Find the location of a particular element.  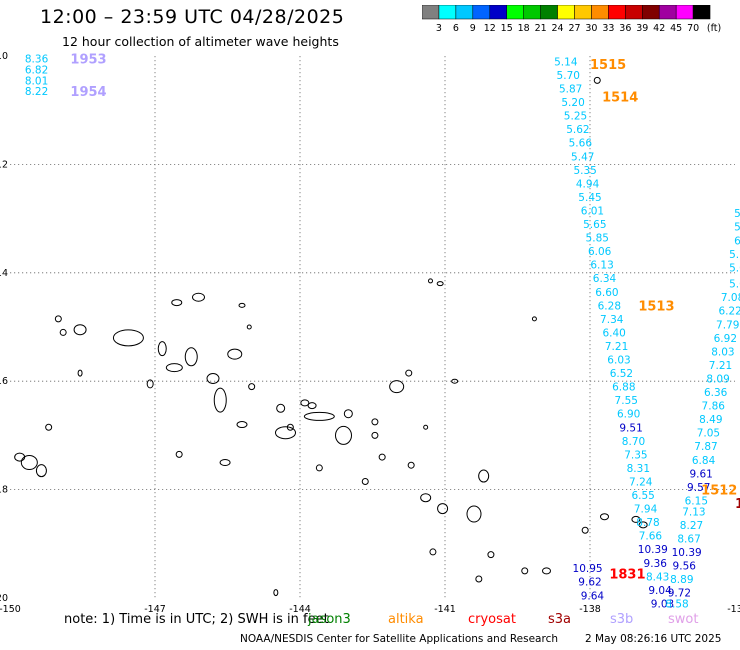

swh-value-label: 6 is located at coordinates (737, 241).